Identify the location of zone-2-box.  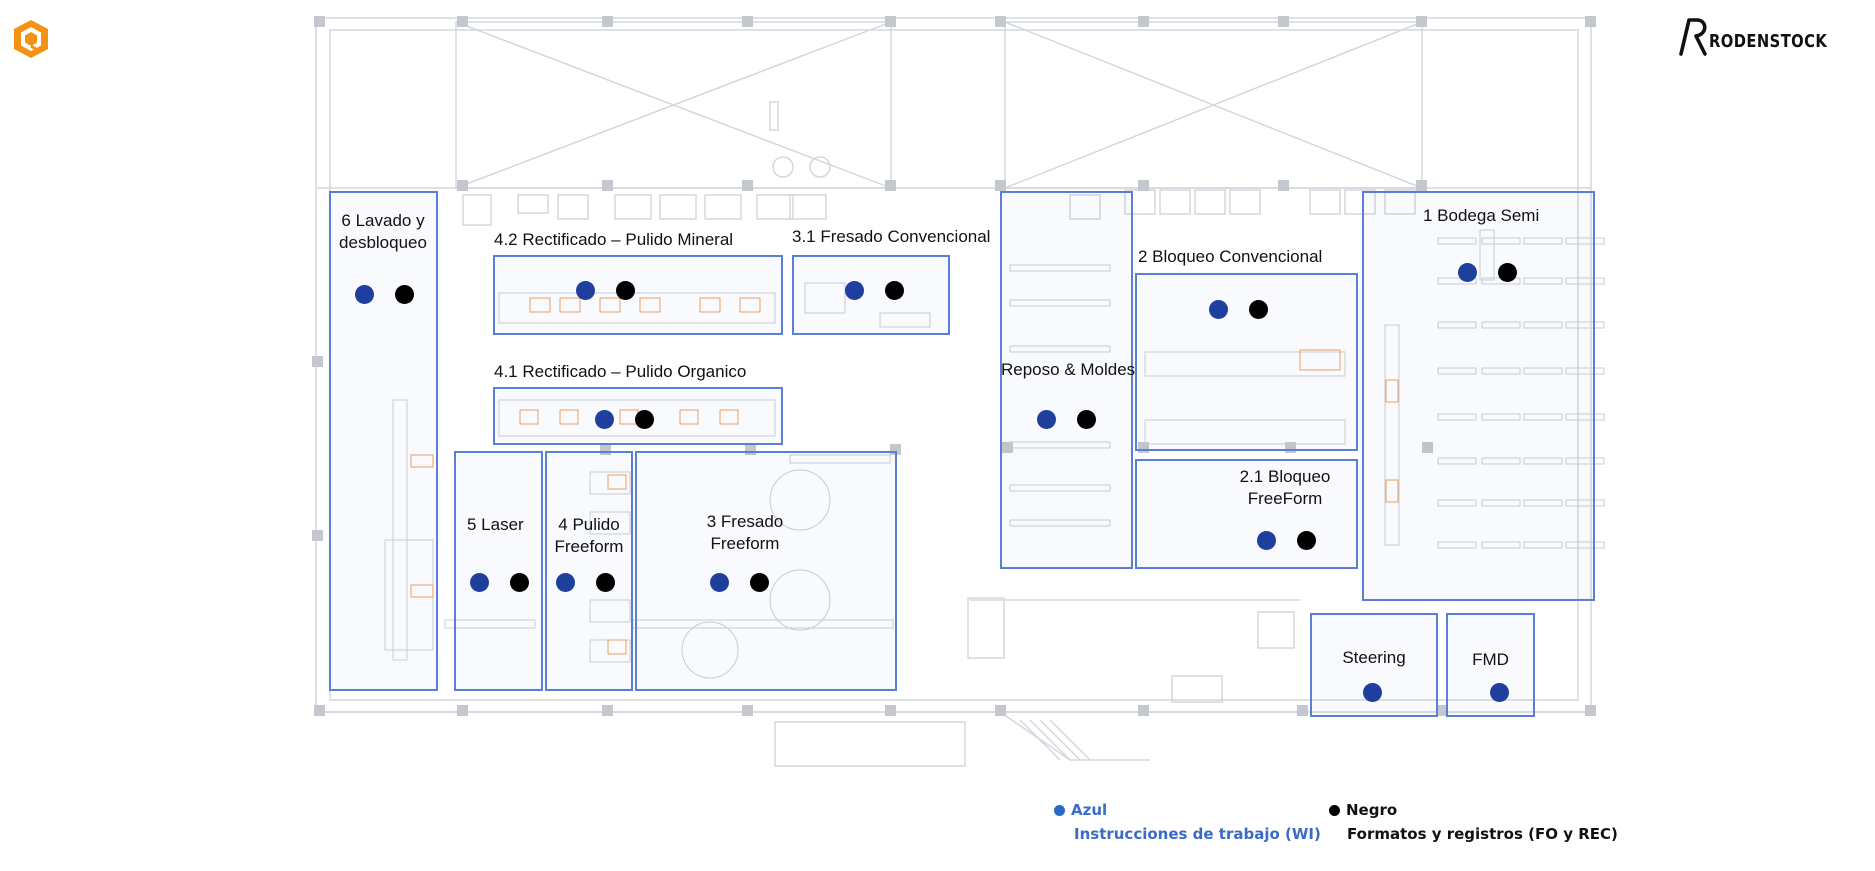
(1246, 362).